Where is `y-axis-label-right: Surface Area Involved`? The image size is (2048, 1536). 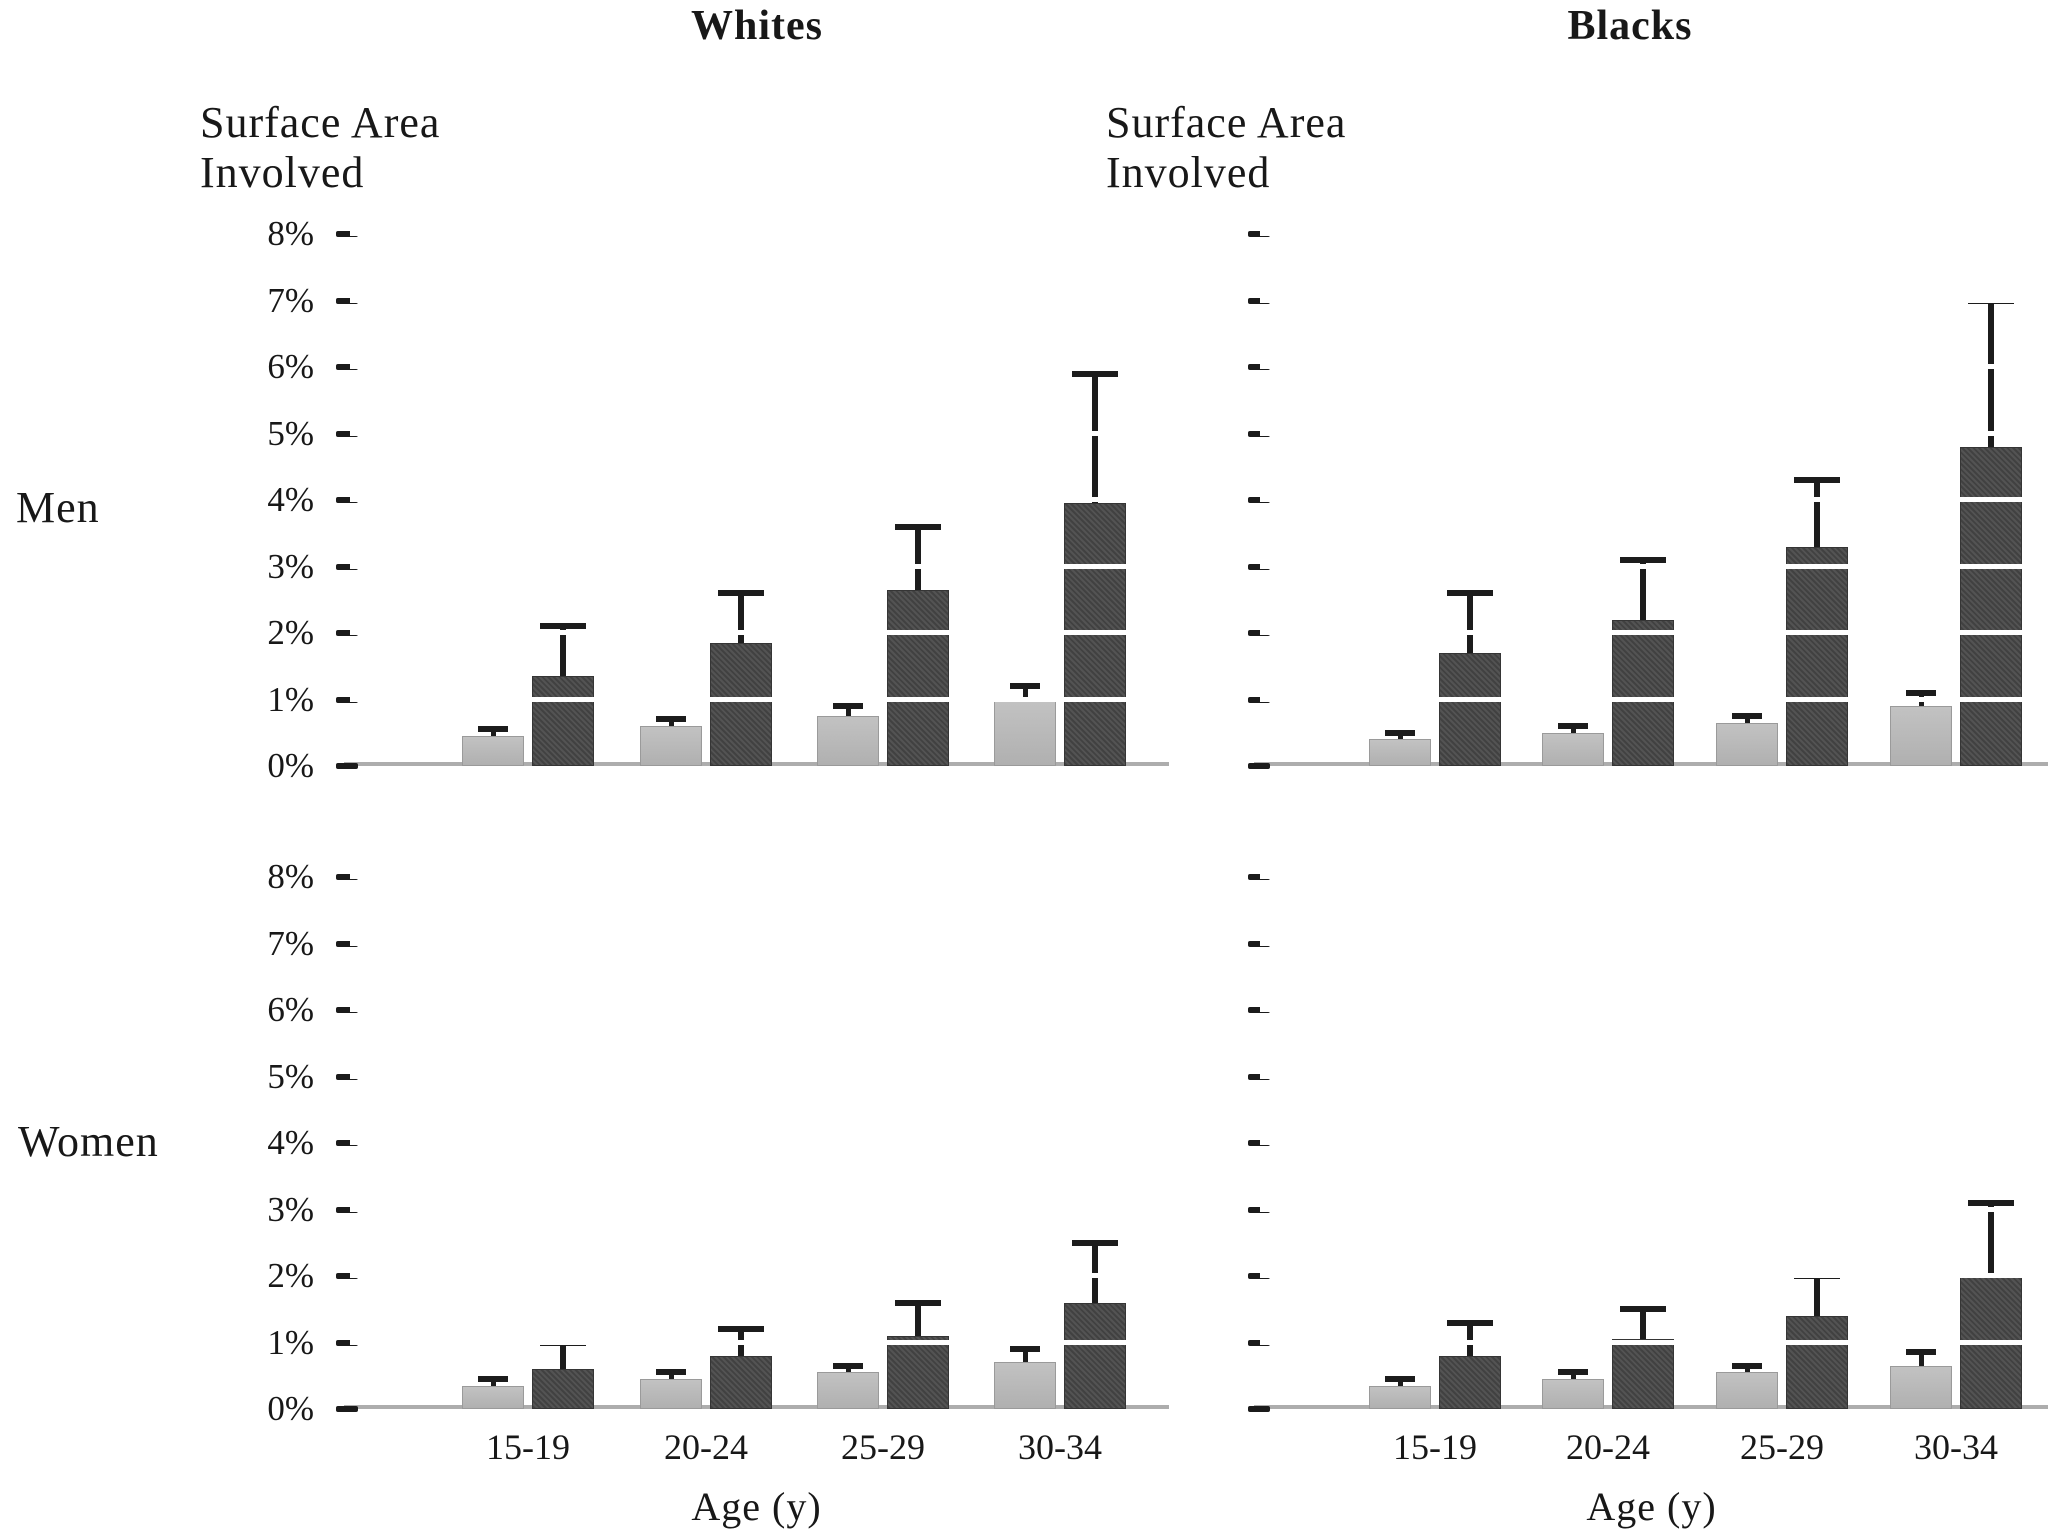
y-axis-label-right: Surface Area Involved is located at coordinates (1226, 148).